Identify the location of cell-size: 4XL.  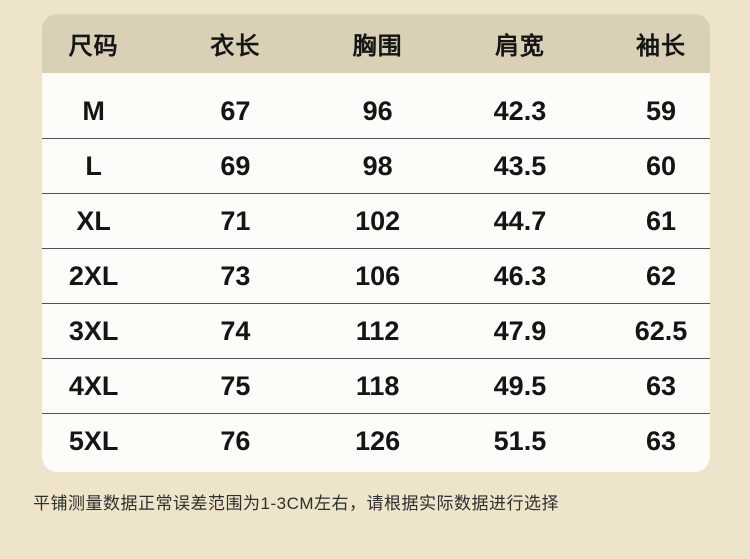
(103, 386).